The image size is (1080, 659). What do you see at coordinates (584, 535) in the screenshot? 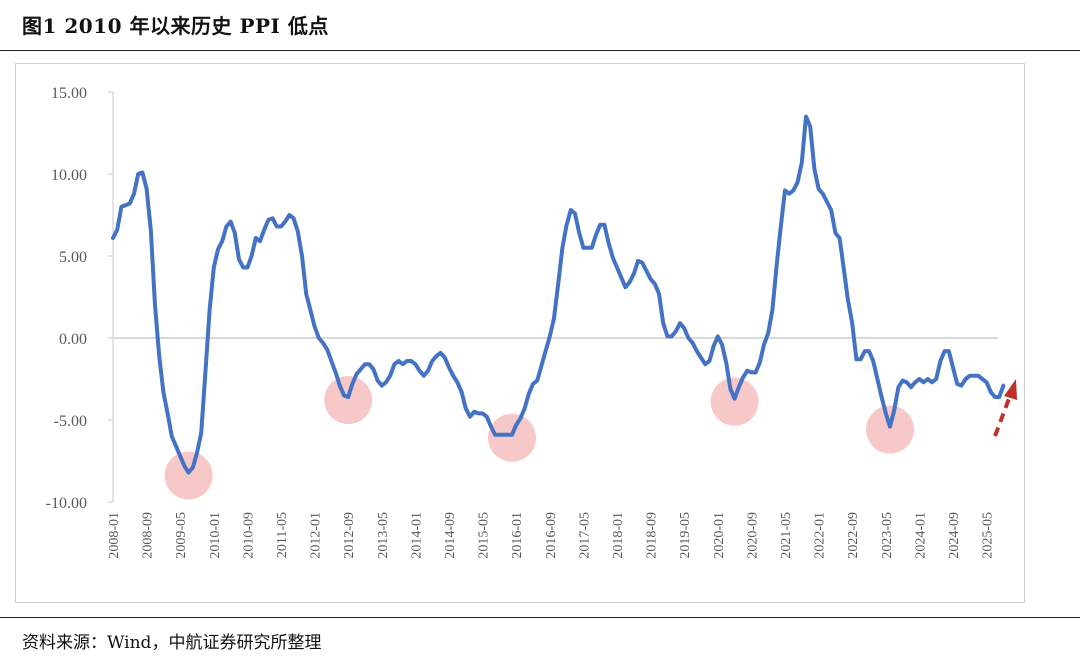
I see `x-tick-label: 2017-05` at bounding box center [584, 535].